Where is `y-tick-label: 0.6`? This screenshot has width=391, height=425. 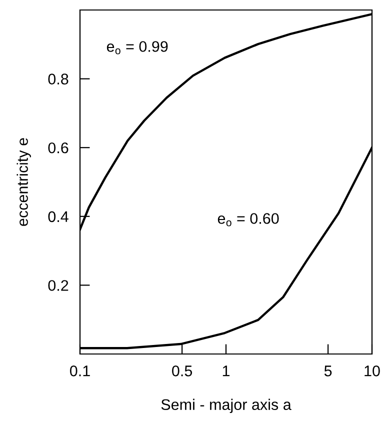 y-tick-label: 0.6 is located at coordinates (58, 148).